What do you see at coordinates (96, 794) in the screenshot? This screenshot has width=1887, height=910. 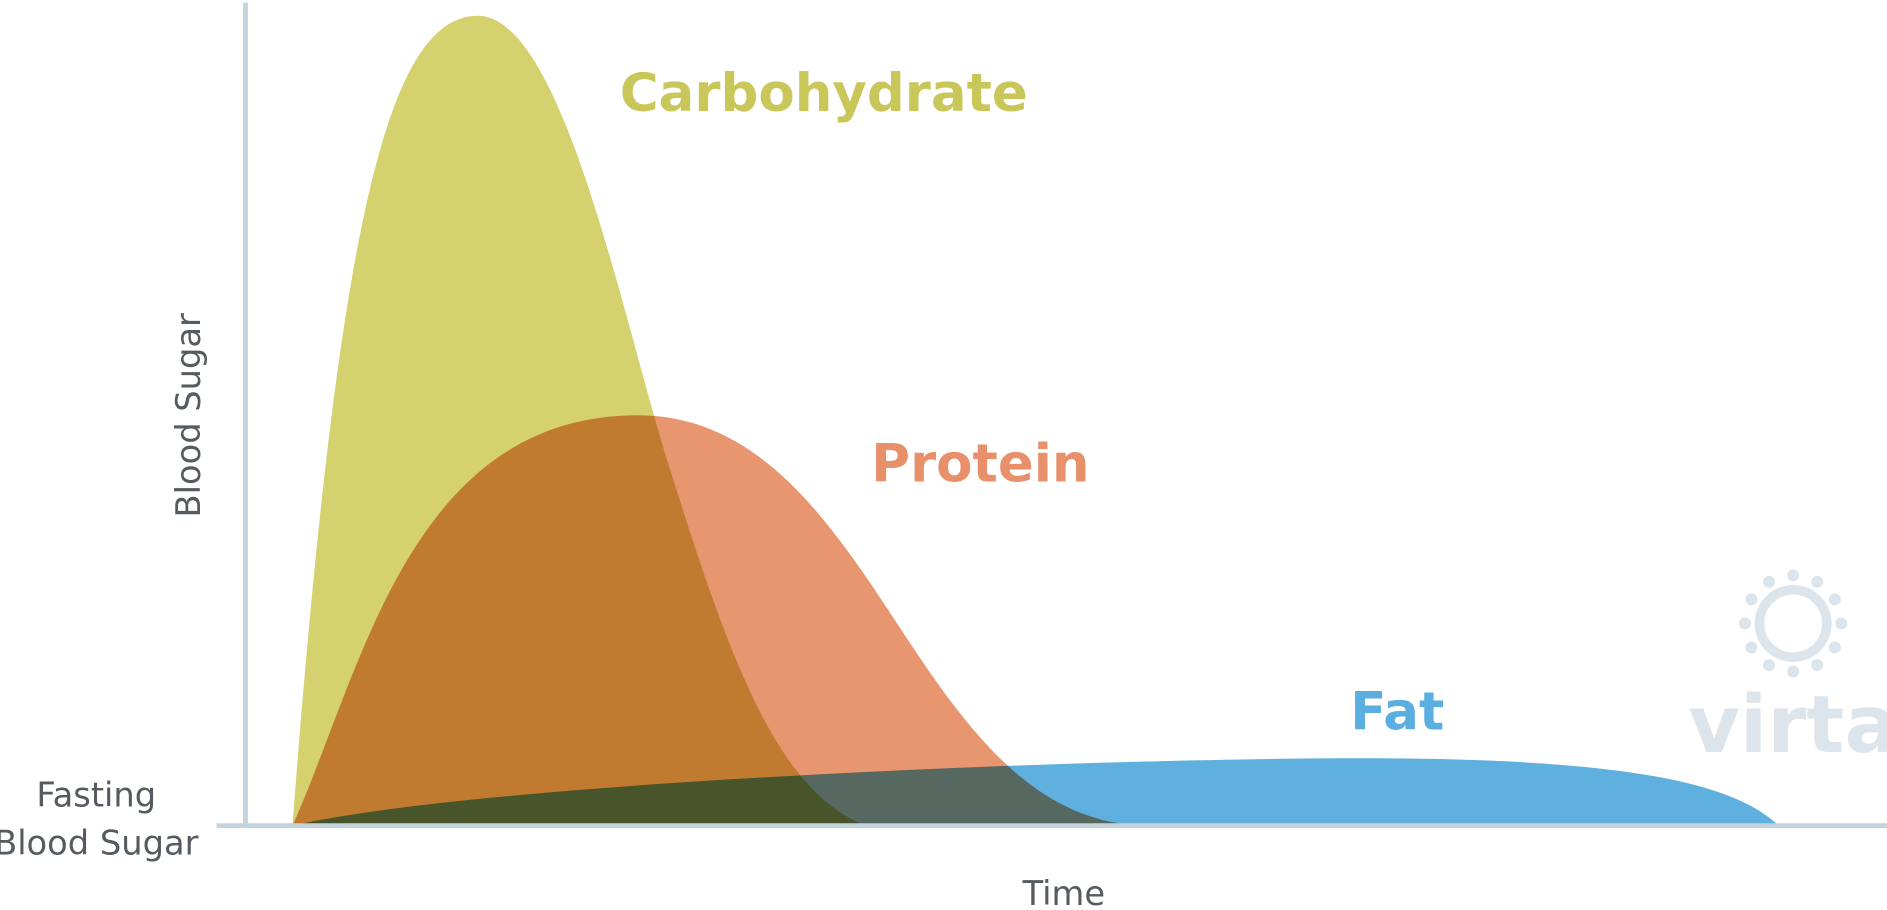 I see `baseline-label: Fasting` at bounding box center [96, 794].